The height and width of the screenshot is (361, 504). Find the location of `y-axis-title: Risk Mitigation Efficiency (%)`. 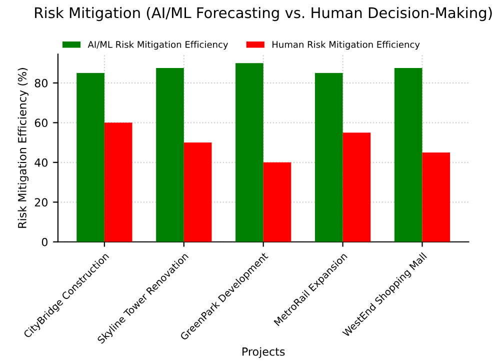

y-axis-title: Risk Mitigation Efficiency (%) is located at coordinates (23, 148).